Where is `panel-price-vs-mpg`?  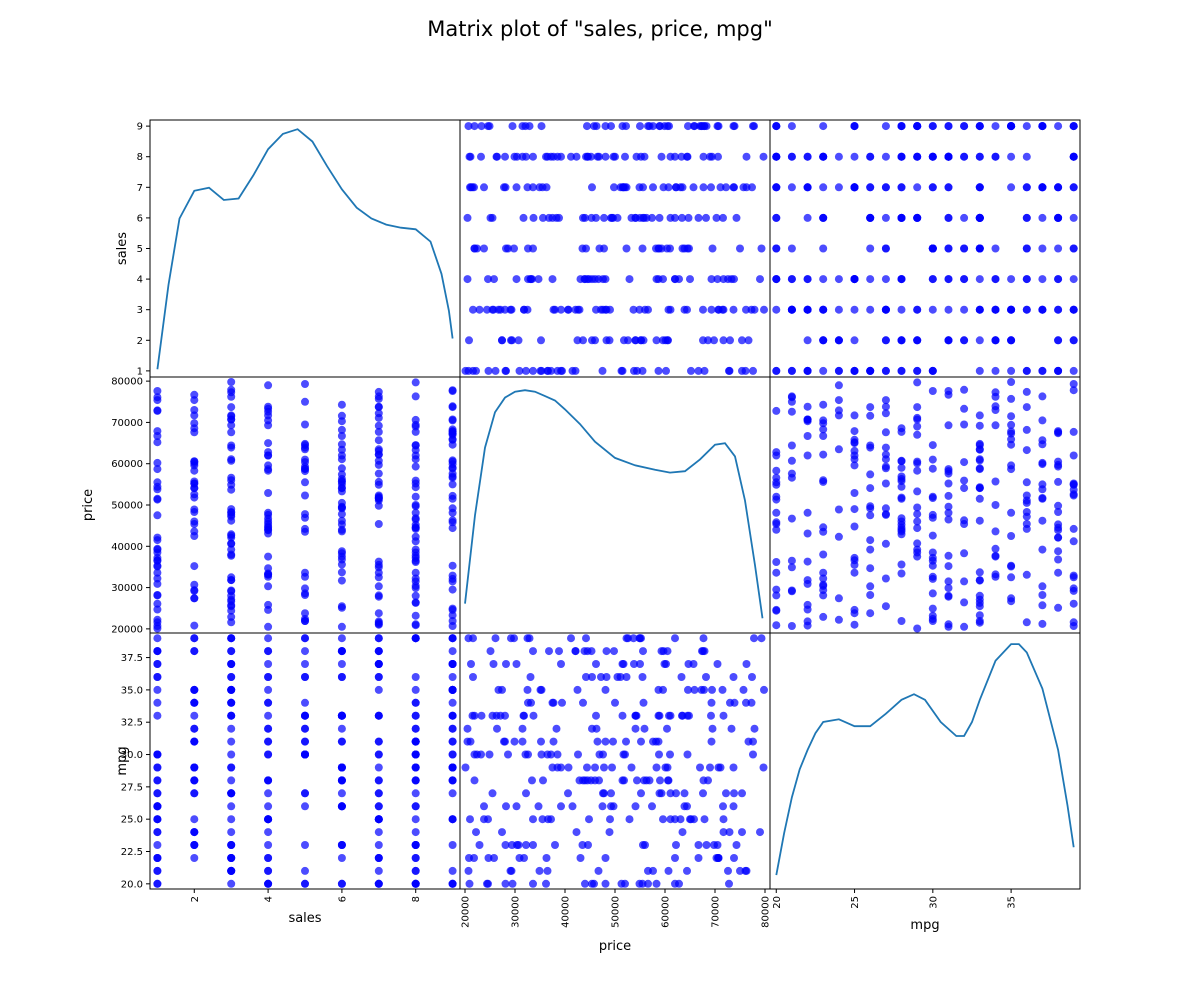 panel-price-vs-mpg is located at coordinates (925, 505).